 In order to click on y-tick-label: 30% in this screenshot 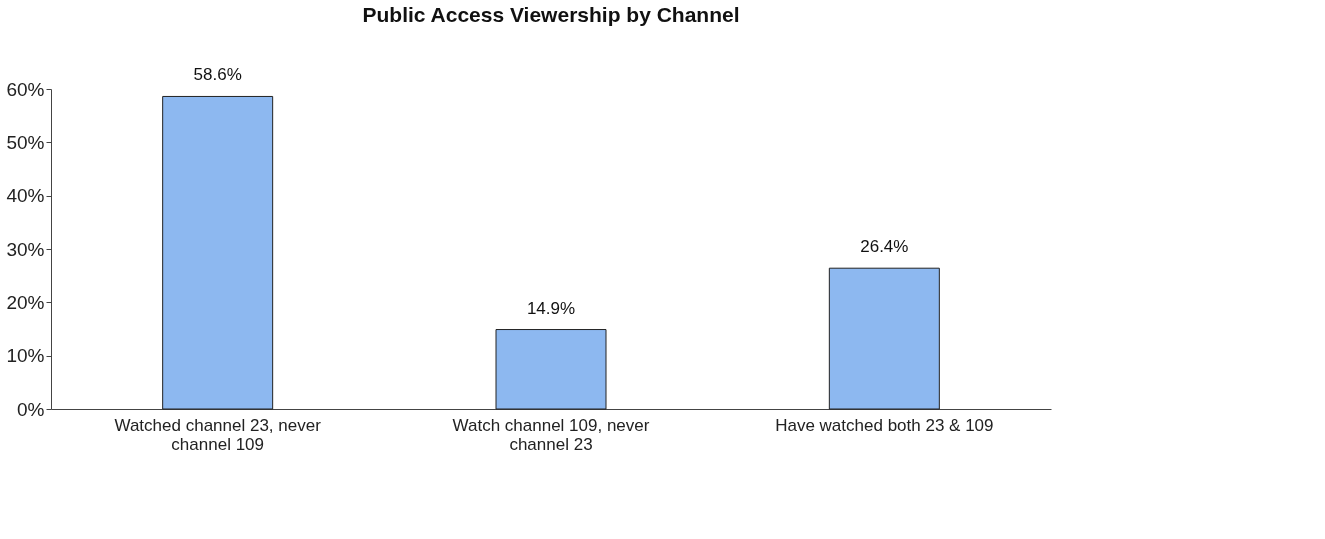, I will do `click(25, 249)`.